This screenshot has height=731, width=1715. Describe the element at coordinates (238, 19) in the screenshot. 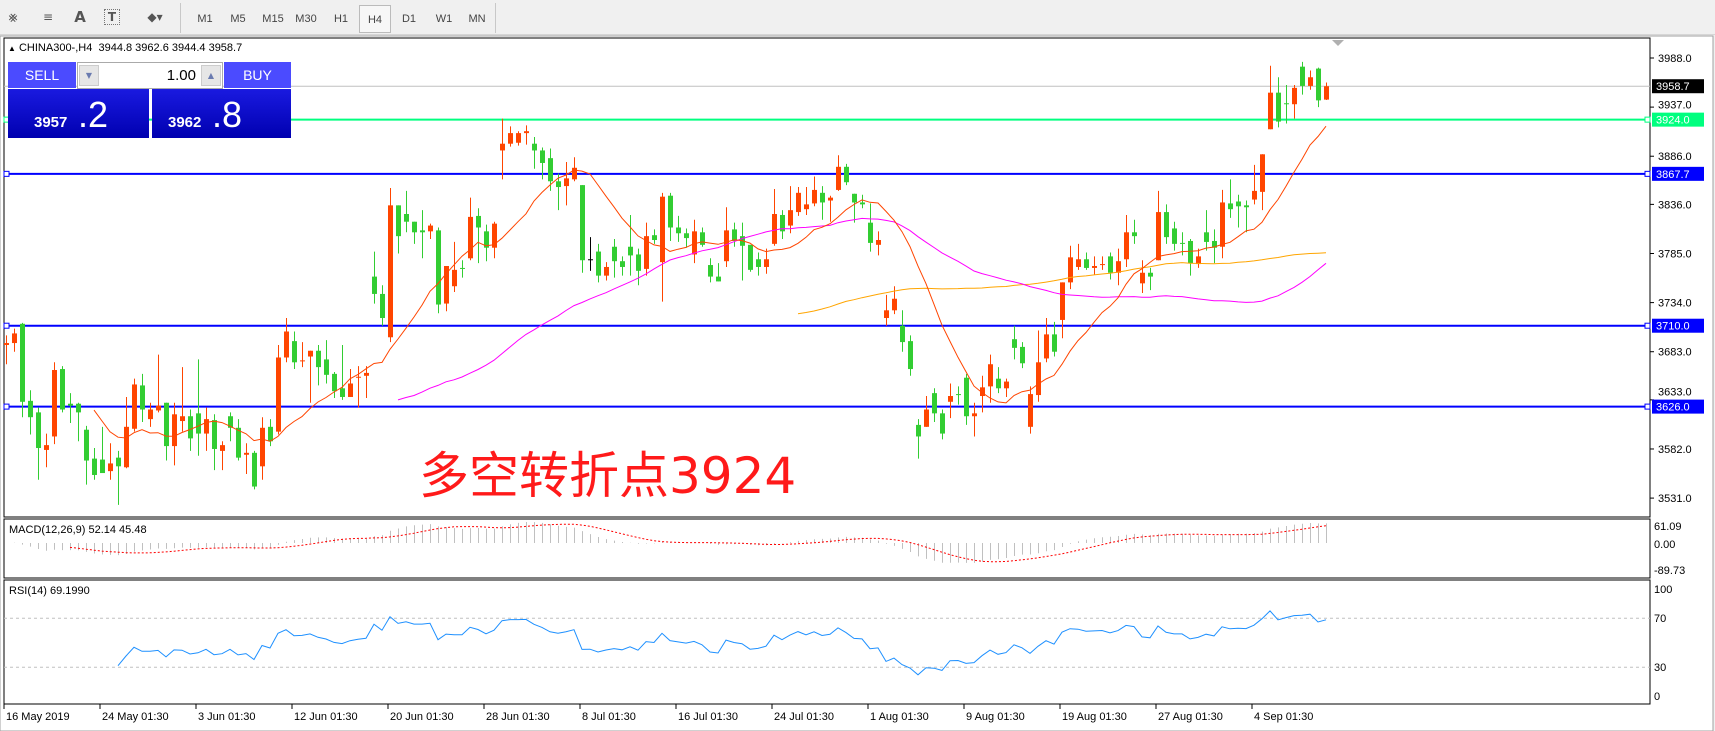

I see `timeframe-m5: M5` at that location.